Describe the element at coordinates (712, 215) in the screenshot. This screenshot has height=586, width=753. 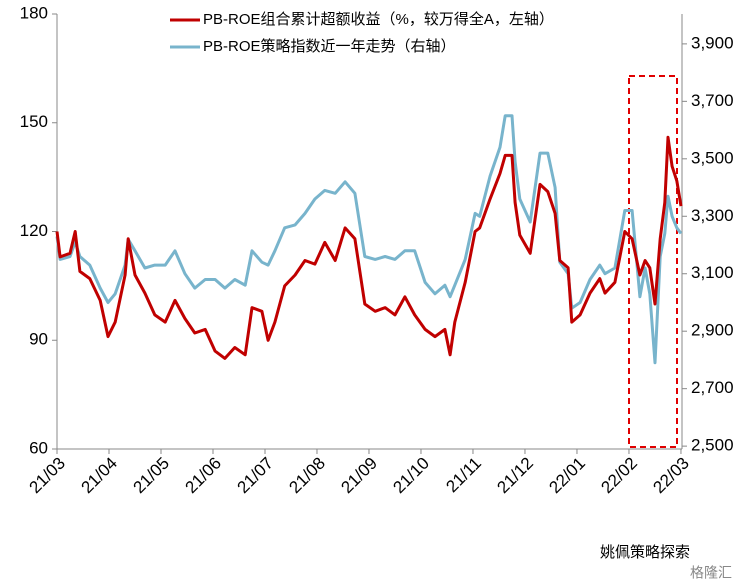
I see `y2-tick-label: 3,300` at that location.